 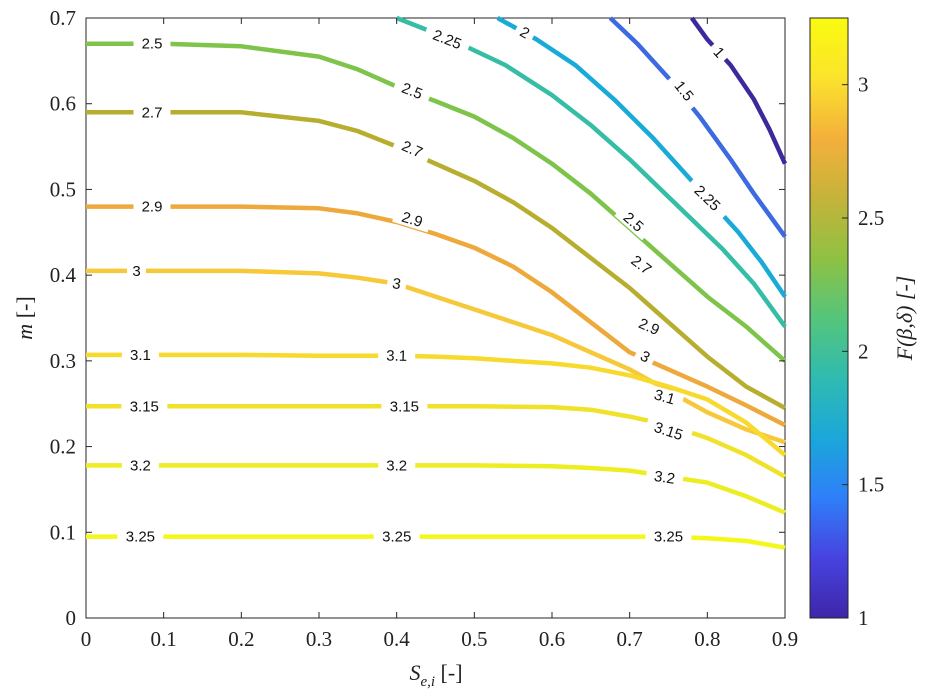 I want to click on y-tick-label: 0.6, so click(x=63, y=104).